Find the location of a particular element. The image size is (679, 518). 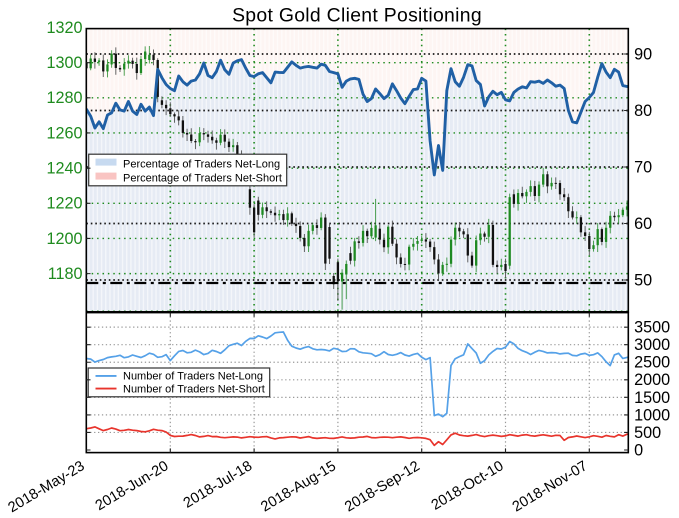

svg-text: Percentage of Traders Net-Long is located at coordinates (201, 164).